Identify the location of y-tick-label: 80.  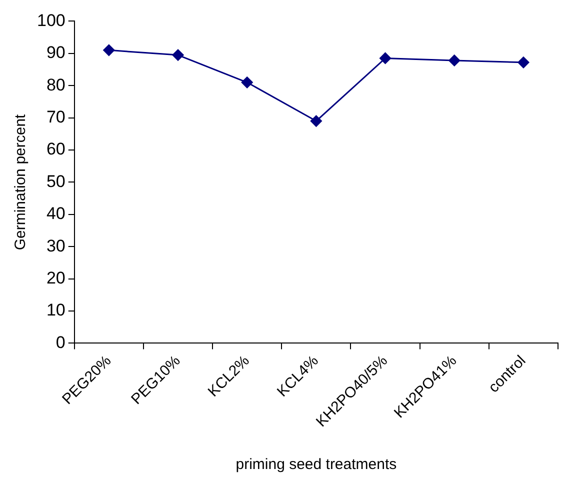
(56, 84).